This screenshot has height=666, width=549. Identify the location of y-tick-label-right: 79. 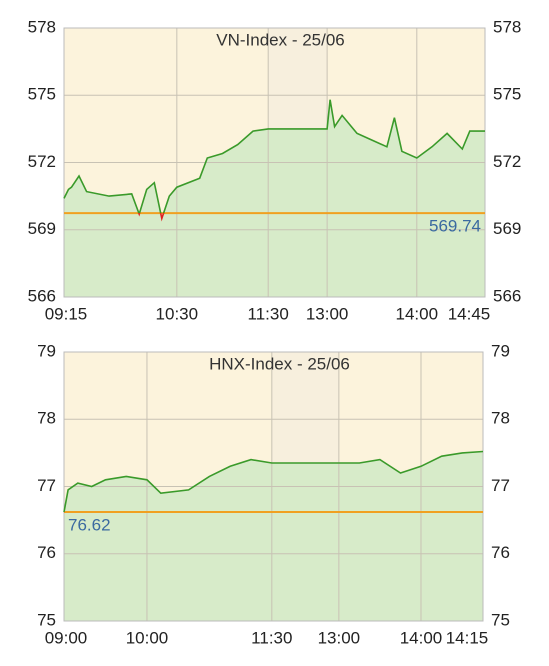
(500, 350).